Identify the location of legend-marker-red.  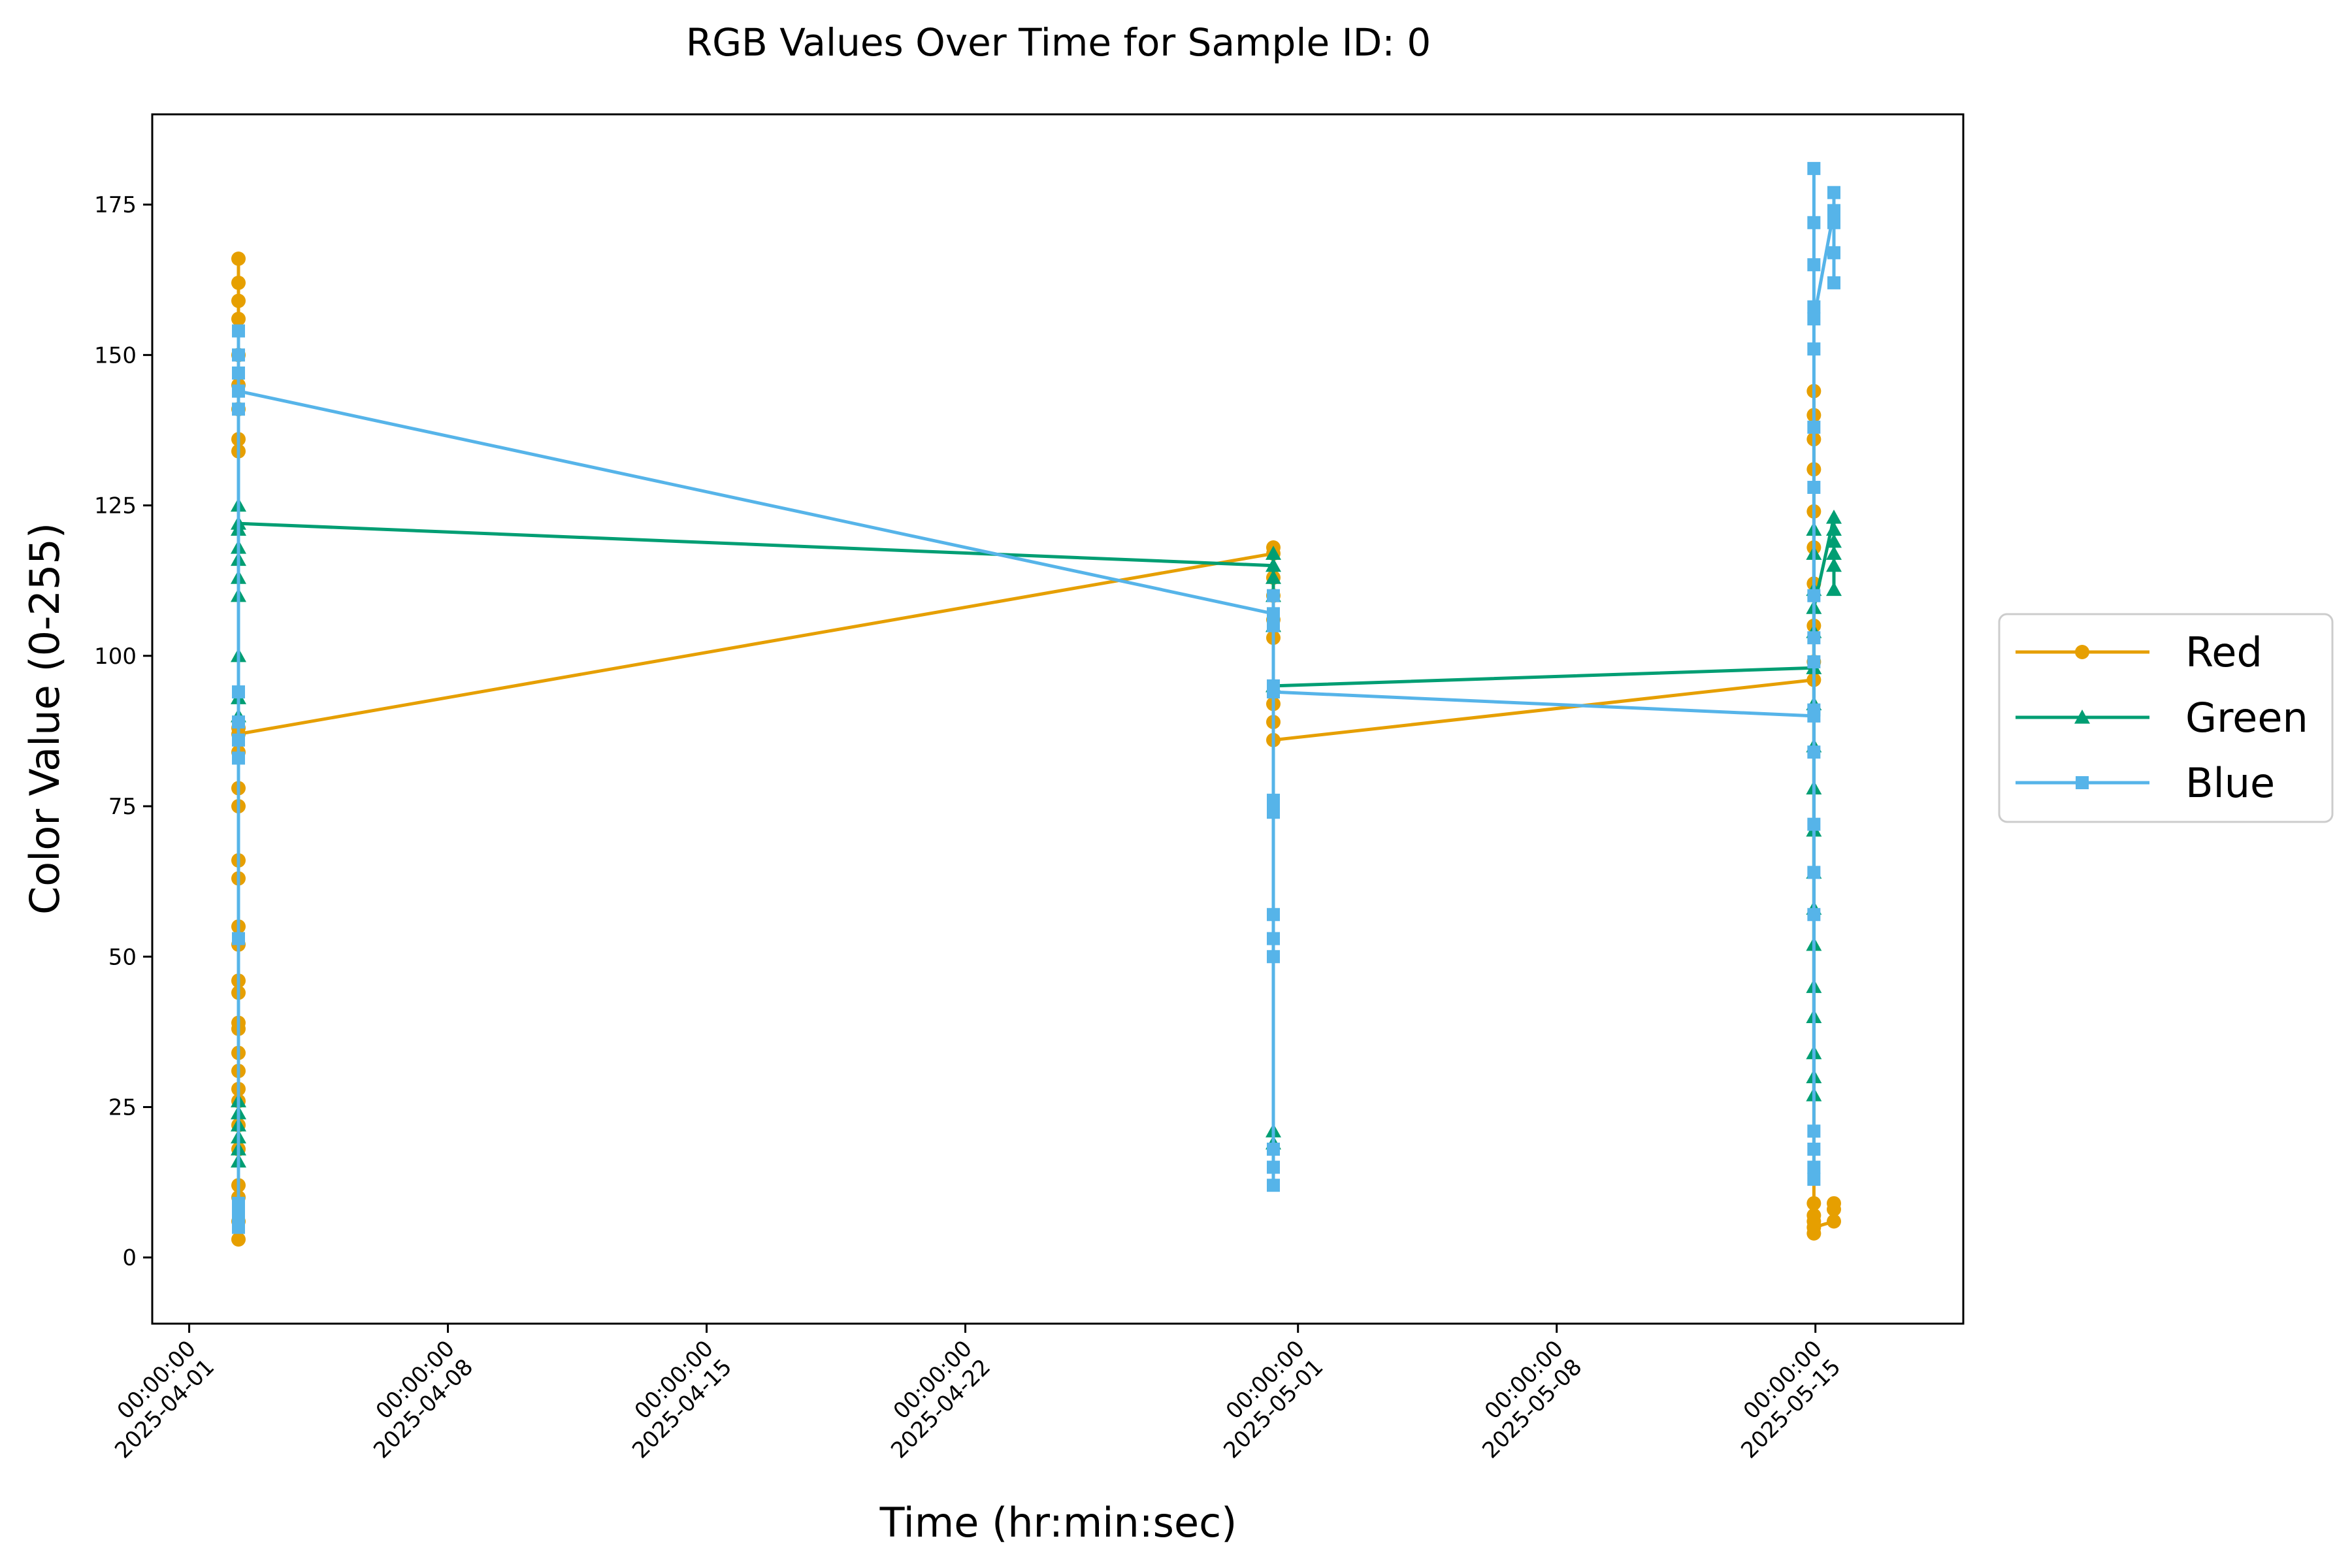
(2082, 652).